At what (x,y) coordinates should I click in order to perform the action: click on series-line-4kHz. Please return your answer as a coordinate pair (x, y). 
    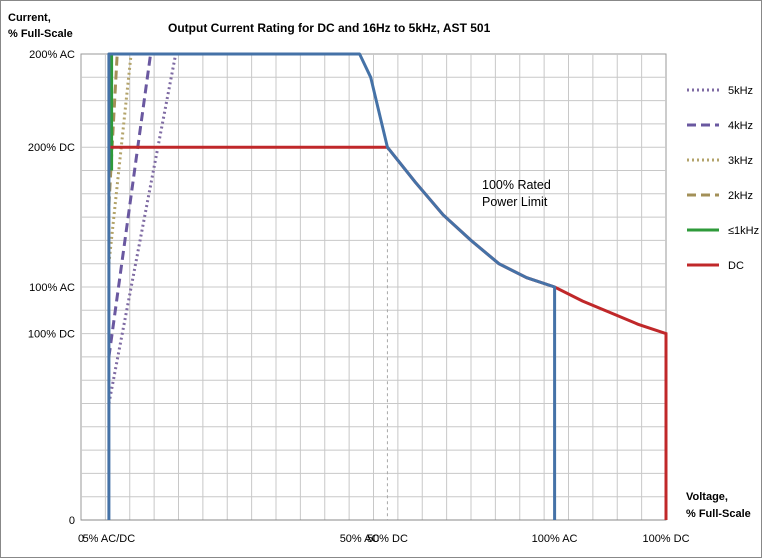
    Looking at the image, I should click on (130, 205).